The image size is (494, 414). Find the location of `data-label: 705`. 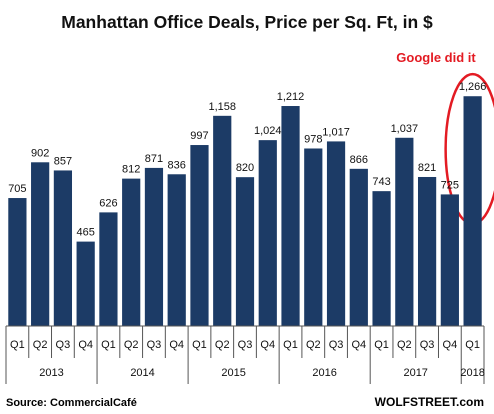

data-label: 705 is located at coordinates (17, 189).